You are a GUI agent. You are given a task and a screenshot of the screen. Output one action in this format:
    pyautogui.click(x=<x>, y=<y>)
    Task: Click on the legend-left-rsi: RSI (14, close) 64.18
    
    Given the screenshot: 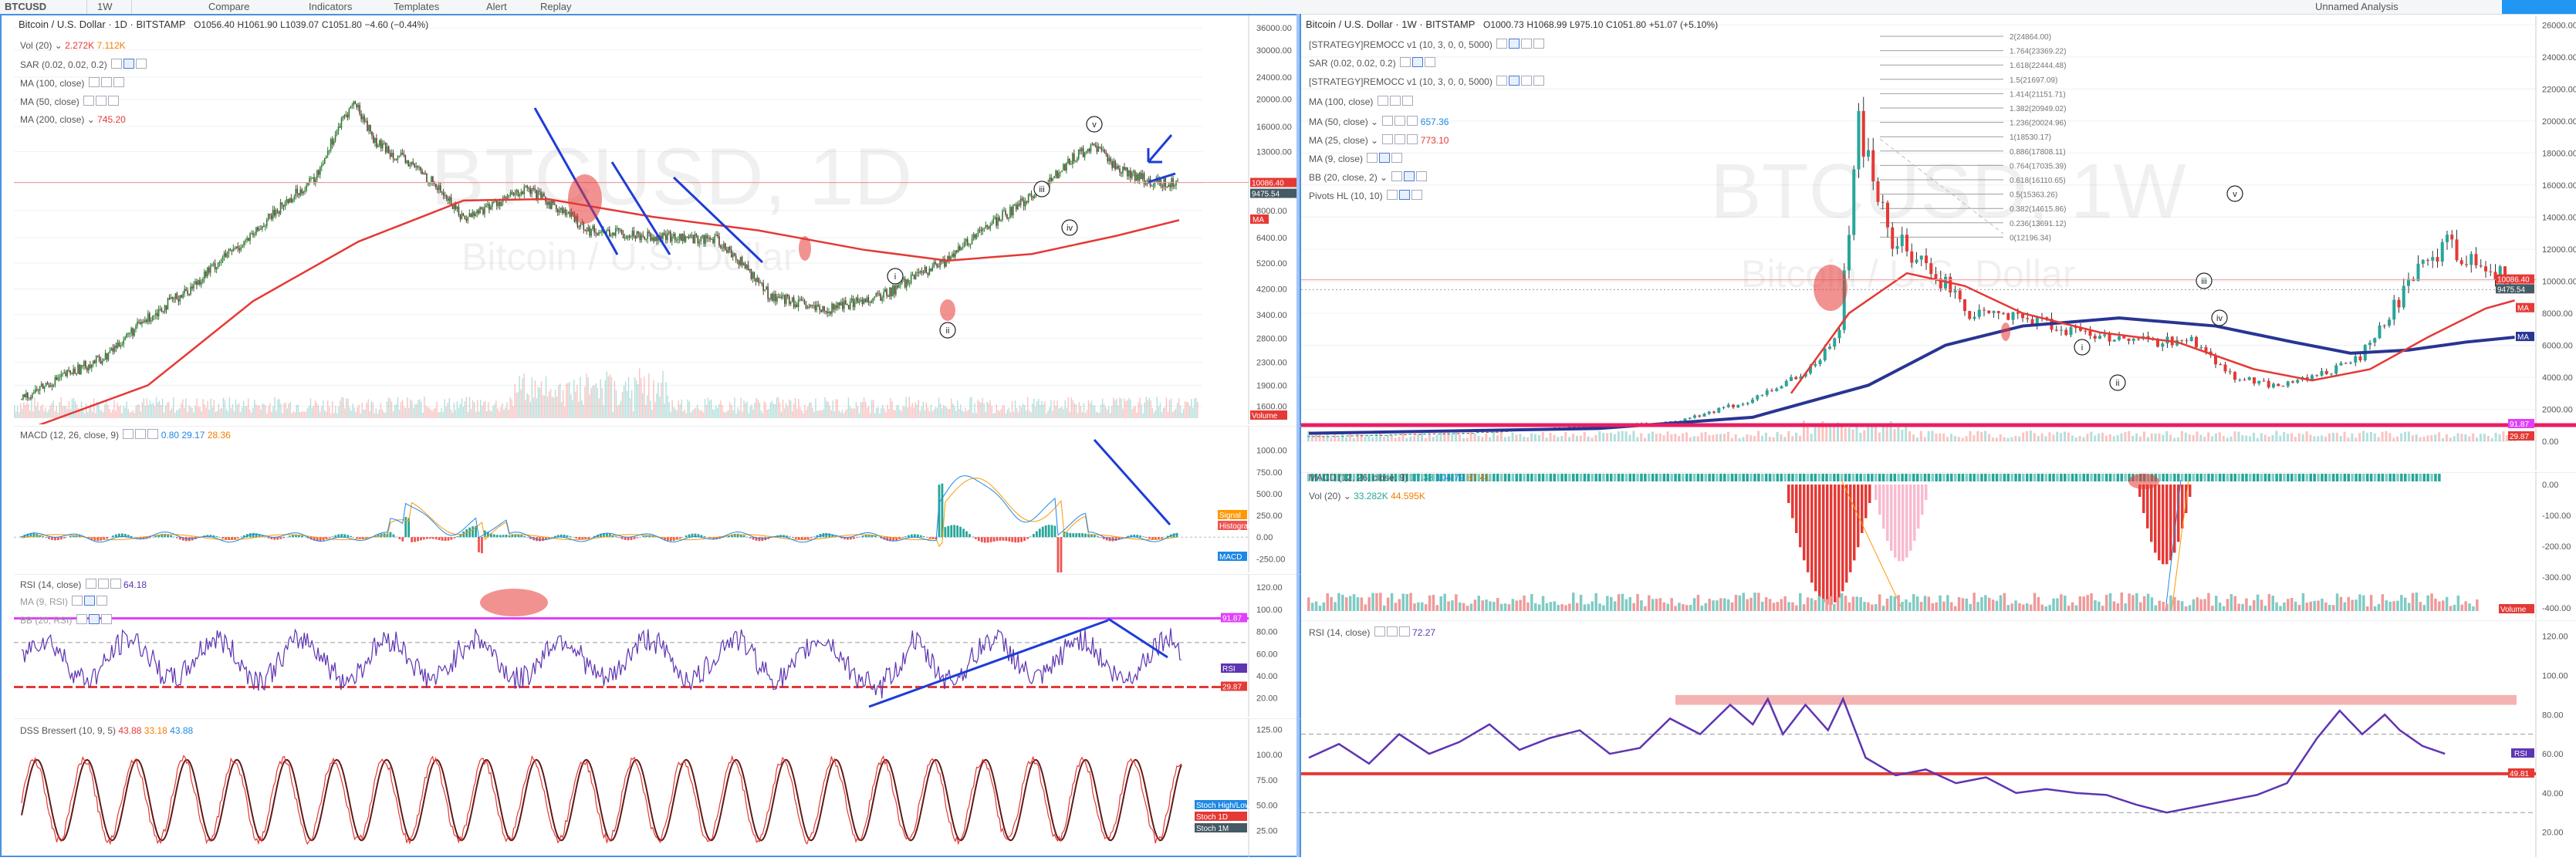 What is the action you would take?
    pyautogui.click(x=83, y=584)
    